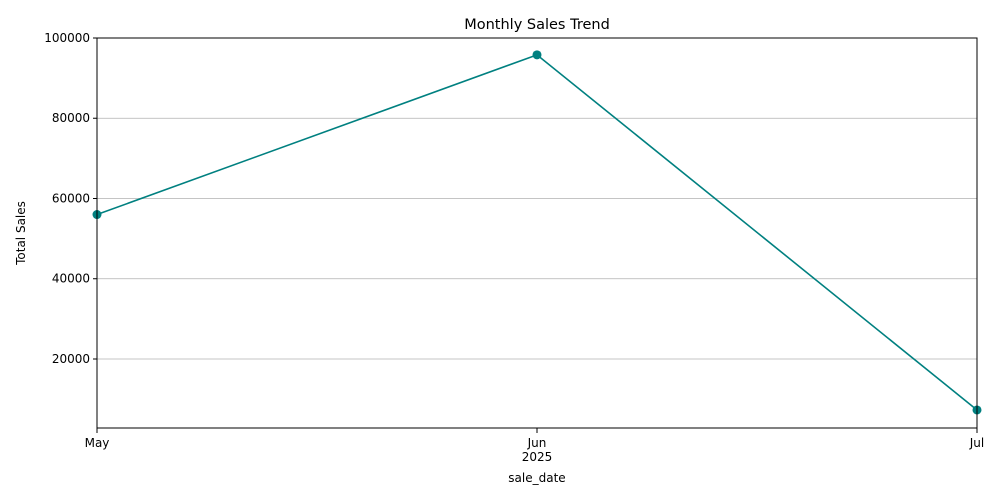 Image resolution: width=1000 pixels, height=500 pixels. What do you see at coordinates (537, 457) in the screenshot?
I see `x-year-label: 2025` at bounding box center [537, 457].